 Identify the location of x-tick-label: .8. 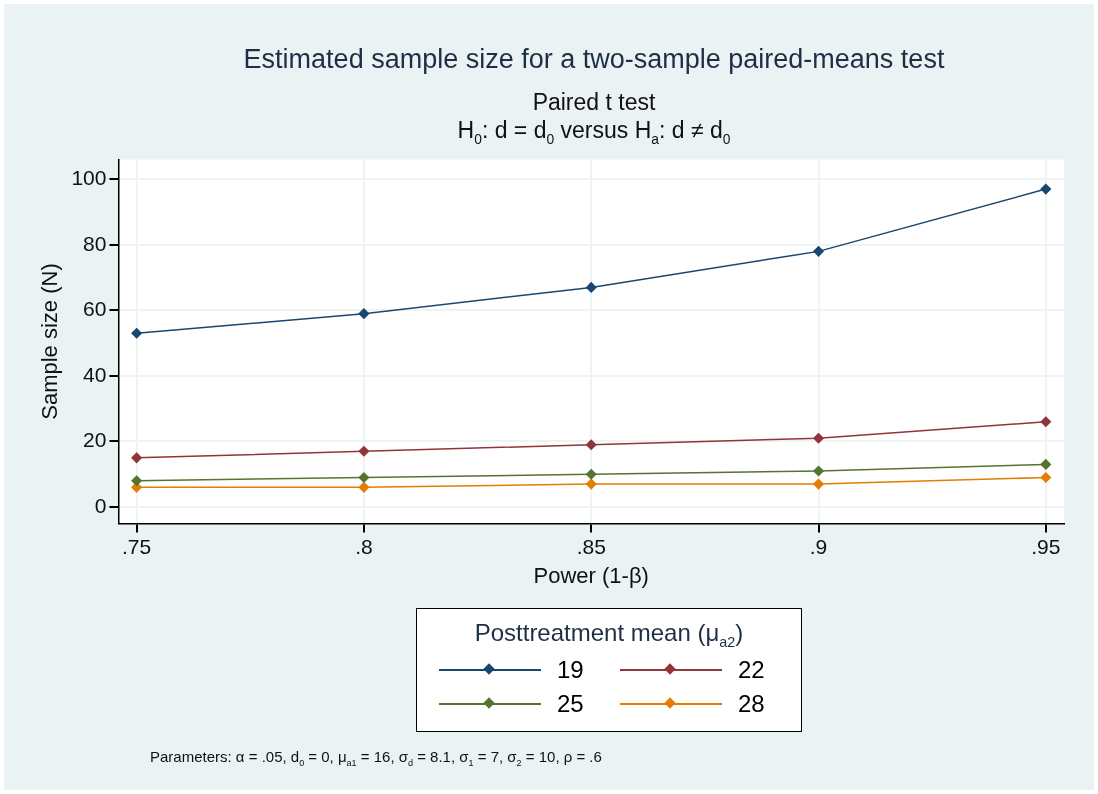
(364, 546).